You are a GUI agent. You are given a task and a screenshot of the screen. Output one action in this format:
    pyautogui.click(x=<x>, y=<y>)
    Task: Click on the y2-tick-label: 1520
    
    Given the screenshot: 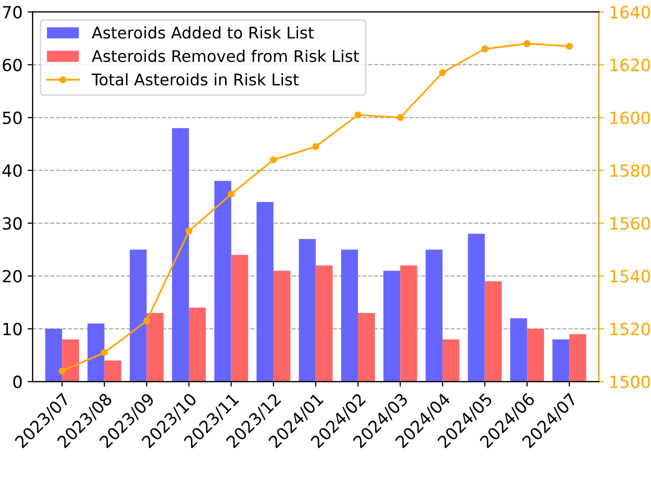 What is the action you would take?
    pyautogui.click(x=630, y=329)
    